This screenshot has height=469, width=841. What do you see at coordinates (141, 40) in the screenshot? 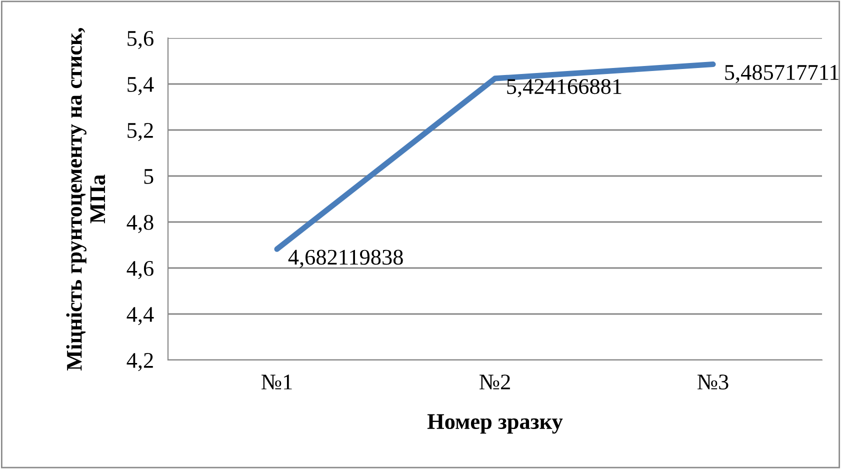
I see `y-tick-label: 5,6` at bounding box center [141, 40].